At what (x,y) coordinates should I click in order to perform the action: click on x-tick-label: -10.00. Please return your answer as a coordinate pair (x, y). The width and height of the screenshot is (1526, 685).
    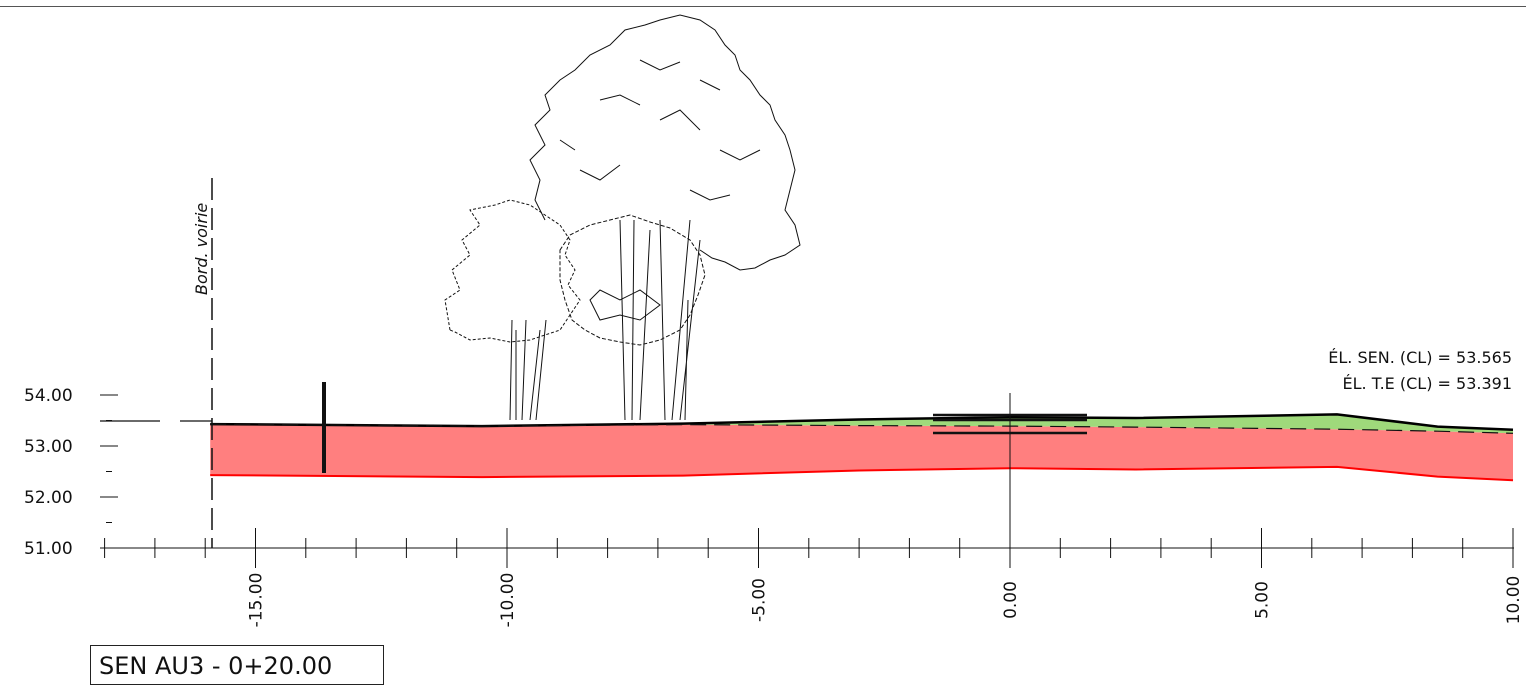
    Looking at the image, I should click on (508, 600).